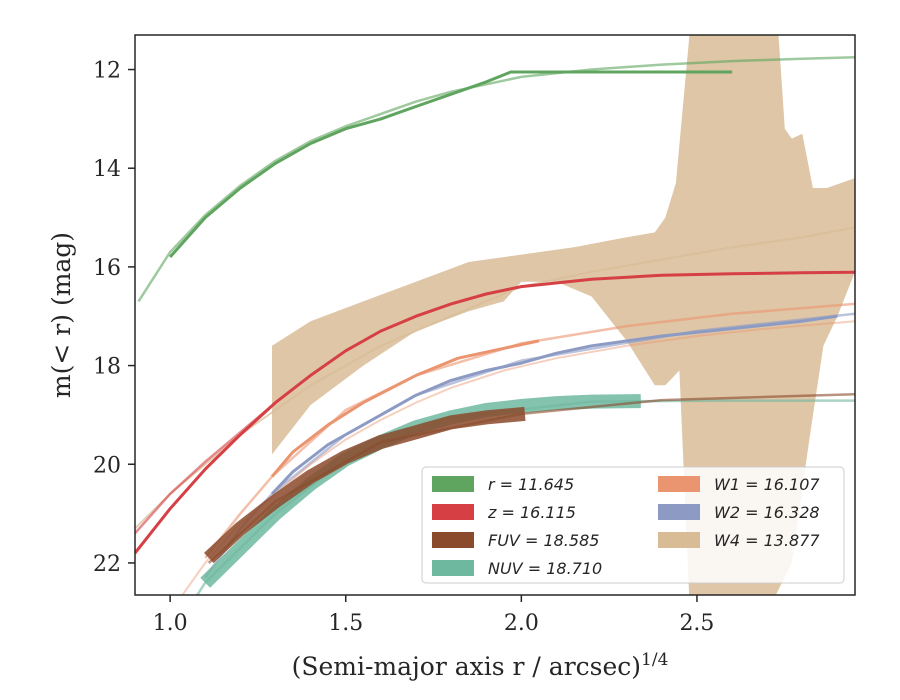  Describe the element at coordinates (767, 512) in the screenshot. I see `legend-label-W2: W2 = 16.328` at that location.